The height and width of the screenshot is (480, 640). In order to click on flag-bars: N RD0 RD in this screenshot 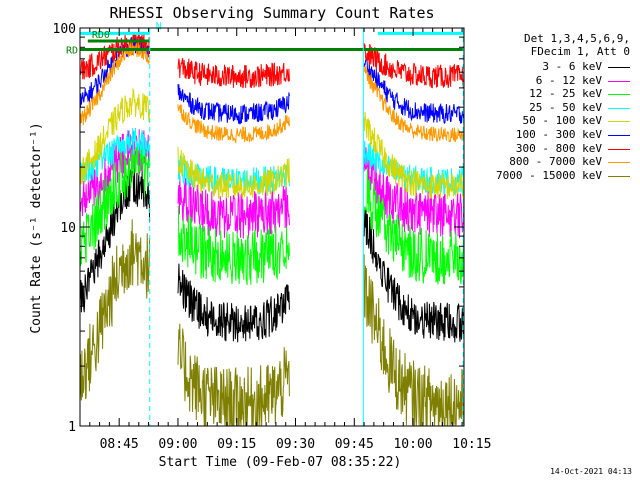, I will do `click(265, 38)`.